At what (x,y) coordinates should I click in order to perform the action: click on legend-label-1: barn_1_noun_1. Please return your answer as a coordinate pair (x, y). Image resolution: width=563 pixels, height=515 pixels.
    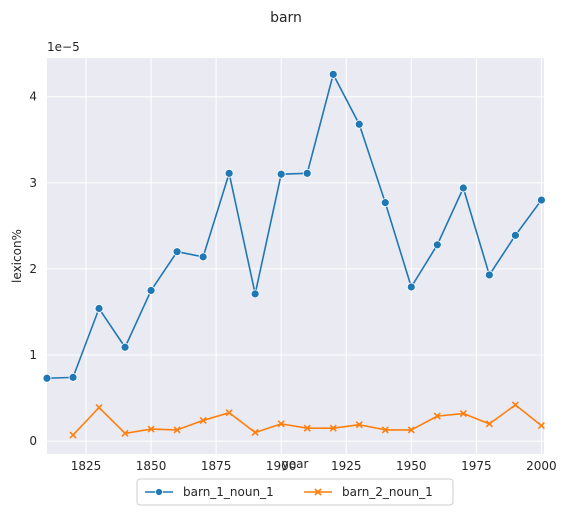
    Looking at the image, I should click on (228, 492).